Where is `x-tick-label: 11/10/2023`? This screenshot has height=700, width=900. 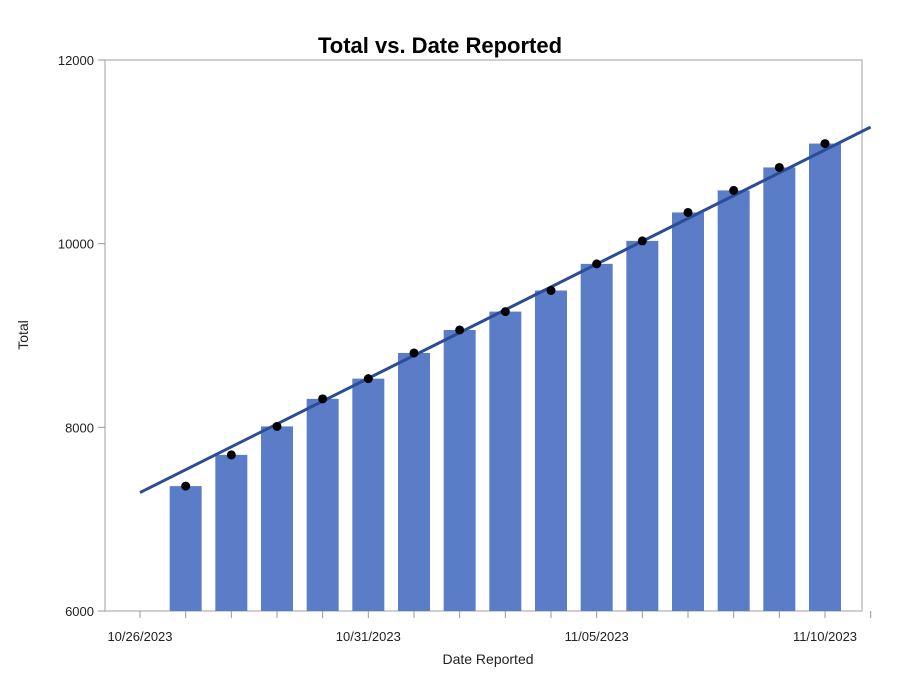
x-tick-label: 11/10/2023 is located at coordinates (825, 636).